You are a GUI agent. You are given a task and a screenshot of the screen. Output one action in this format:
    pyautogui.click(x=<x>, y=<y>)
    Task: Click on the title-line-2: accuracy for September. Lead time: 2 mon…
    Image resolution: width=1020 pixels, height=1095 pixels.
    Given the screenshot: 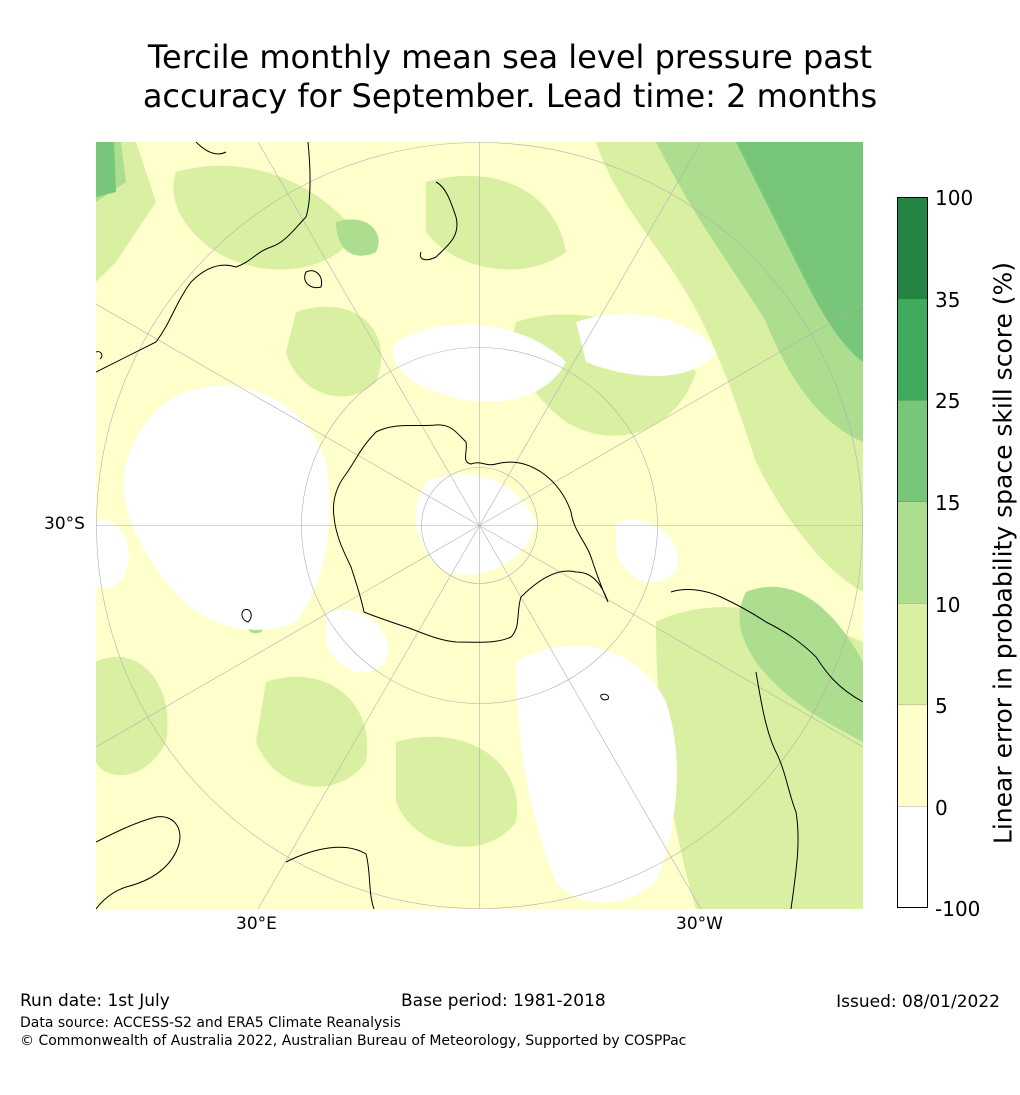 What is the action you would take?
    pyautogui.click(x=510, y=96)
    